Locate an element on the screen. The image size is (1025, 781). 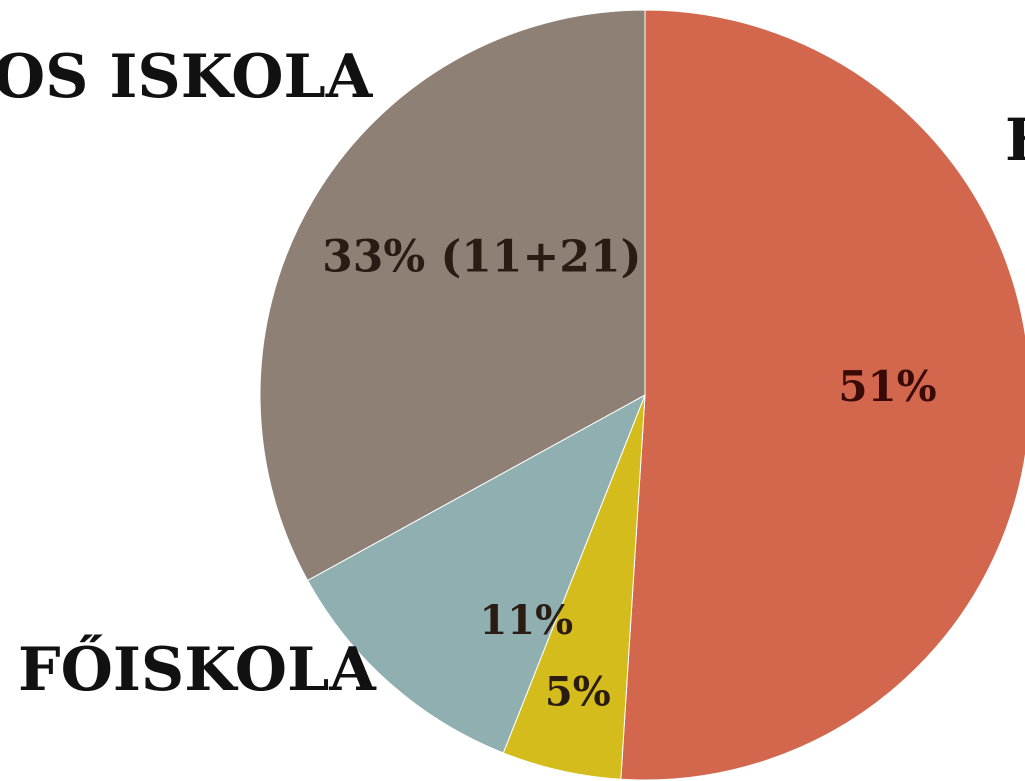
category-label-k: K is located at coordinates (1015, 140).